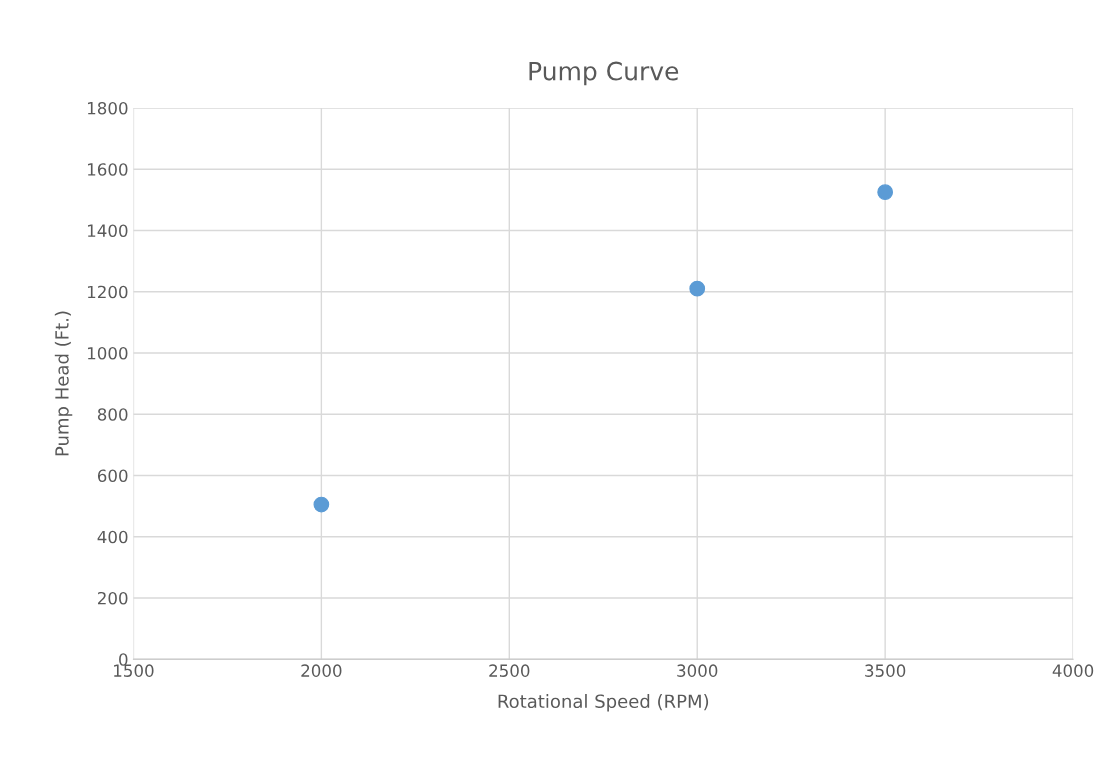  Describe the element at coordinates (63, 383) in the screenshot. I see `y-axis-title: Pump Head (Ft.)` at that location.